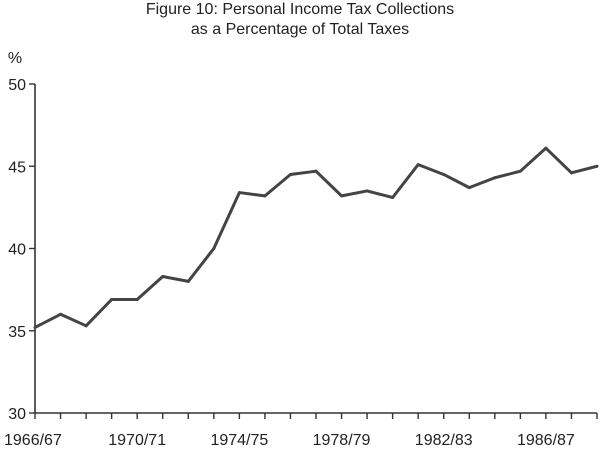 This screenshot has width=600, height=450. Describe the element at coordinates (17, 85) in the screenshot. I see `y-tick-label-50: 50` at that location.